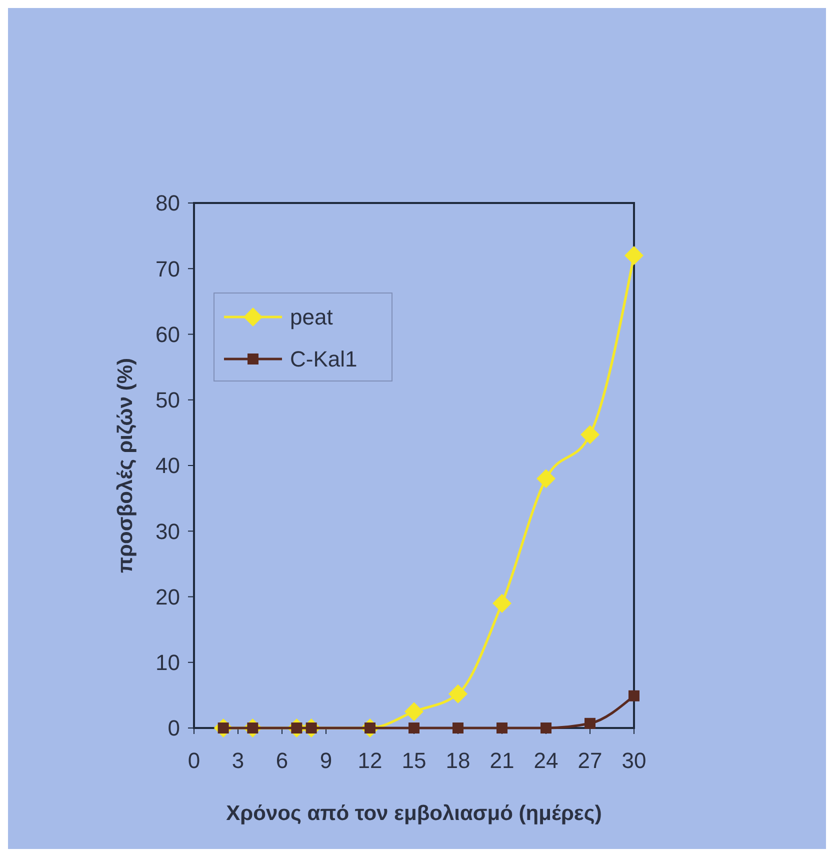  What do you see at coordinates (168, 203) in the screenshot?
I see `y-tick-label: 80` at bounding box center [168, 203].